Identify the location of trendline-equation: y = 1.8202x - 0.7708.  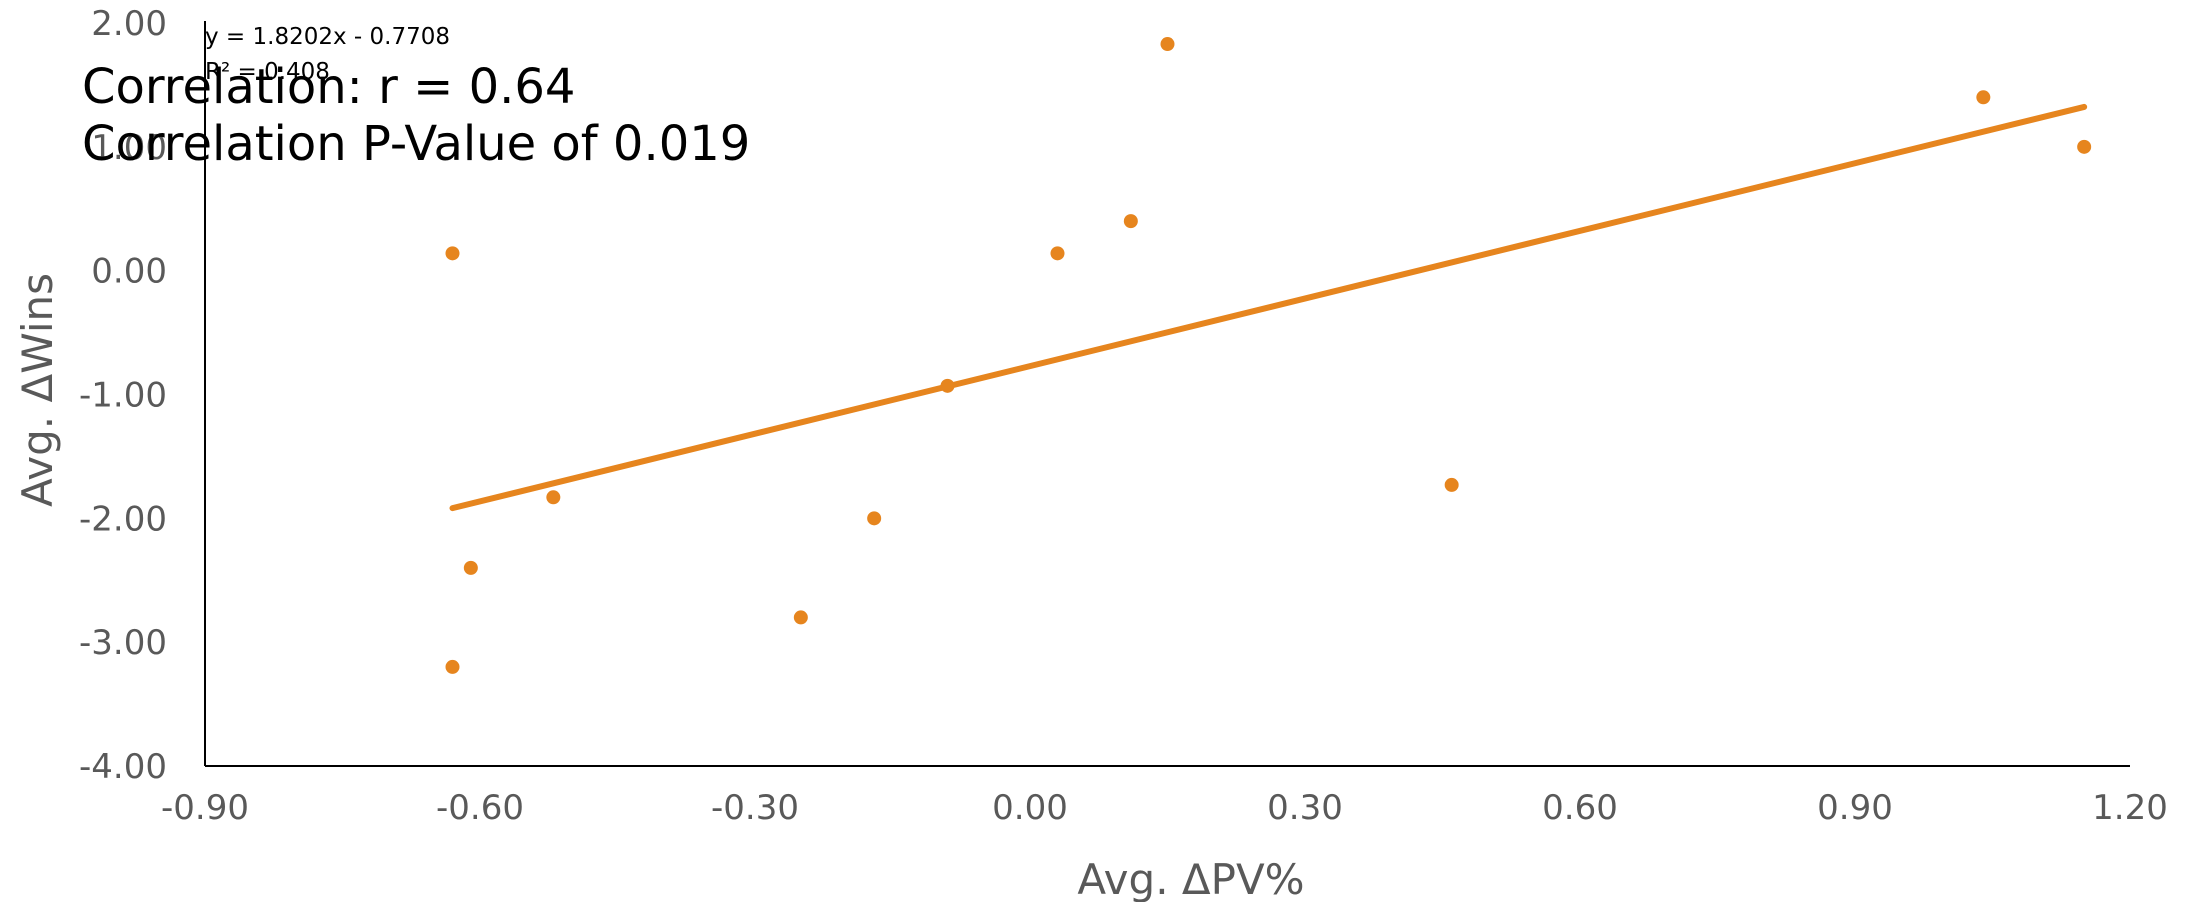
(327, 37).